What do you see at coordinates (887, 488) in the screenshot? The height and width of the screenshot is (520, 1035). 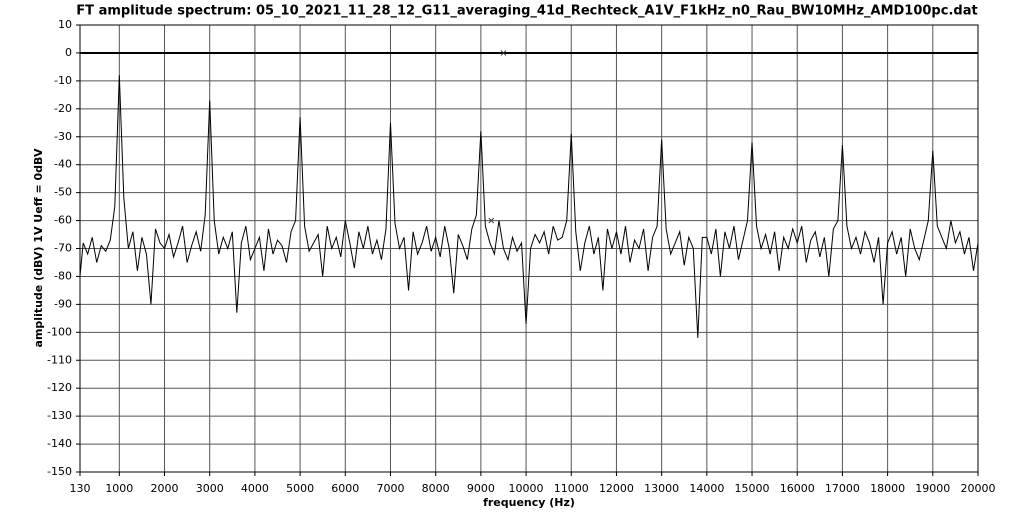 I see `x-tick-label: 18000` at bounding box center [887, 488].